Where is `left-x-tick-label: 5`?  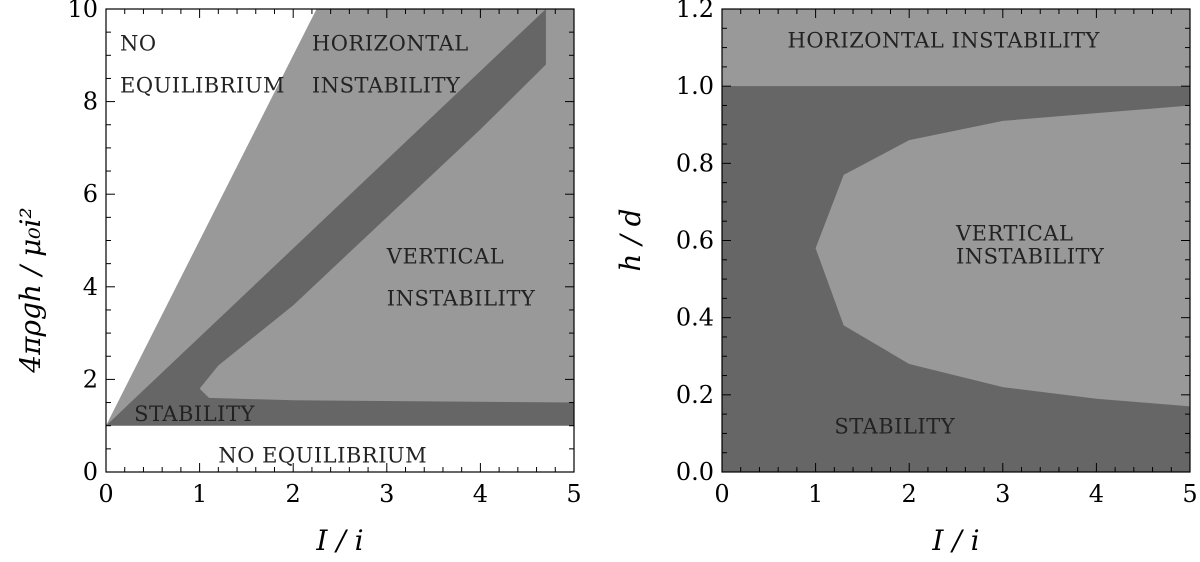
left-x-tick-label: 5 is located at coordinates (573, 494).